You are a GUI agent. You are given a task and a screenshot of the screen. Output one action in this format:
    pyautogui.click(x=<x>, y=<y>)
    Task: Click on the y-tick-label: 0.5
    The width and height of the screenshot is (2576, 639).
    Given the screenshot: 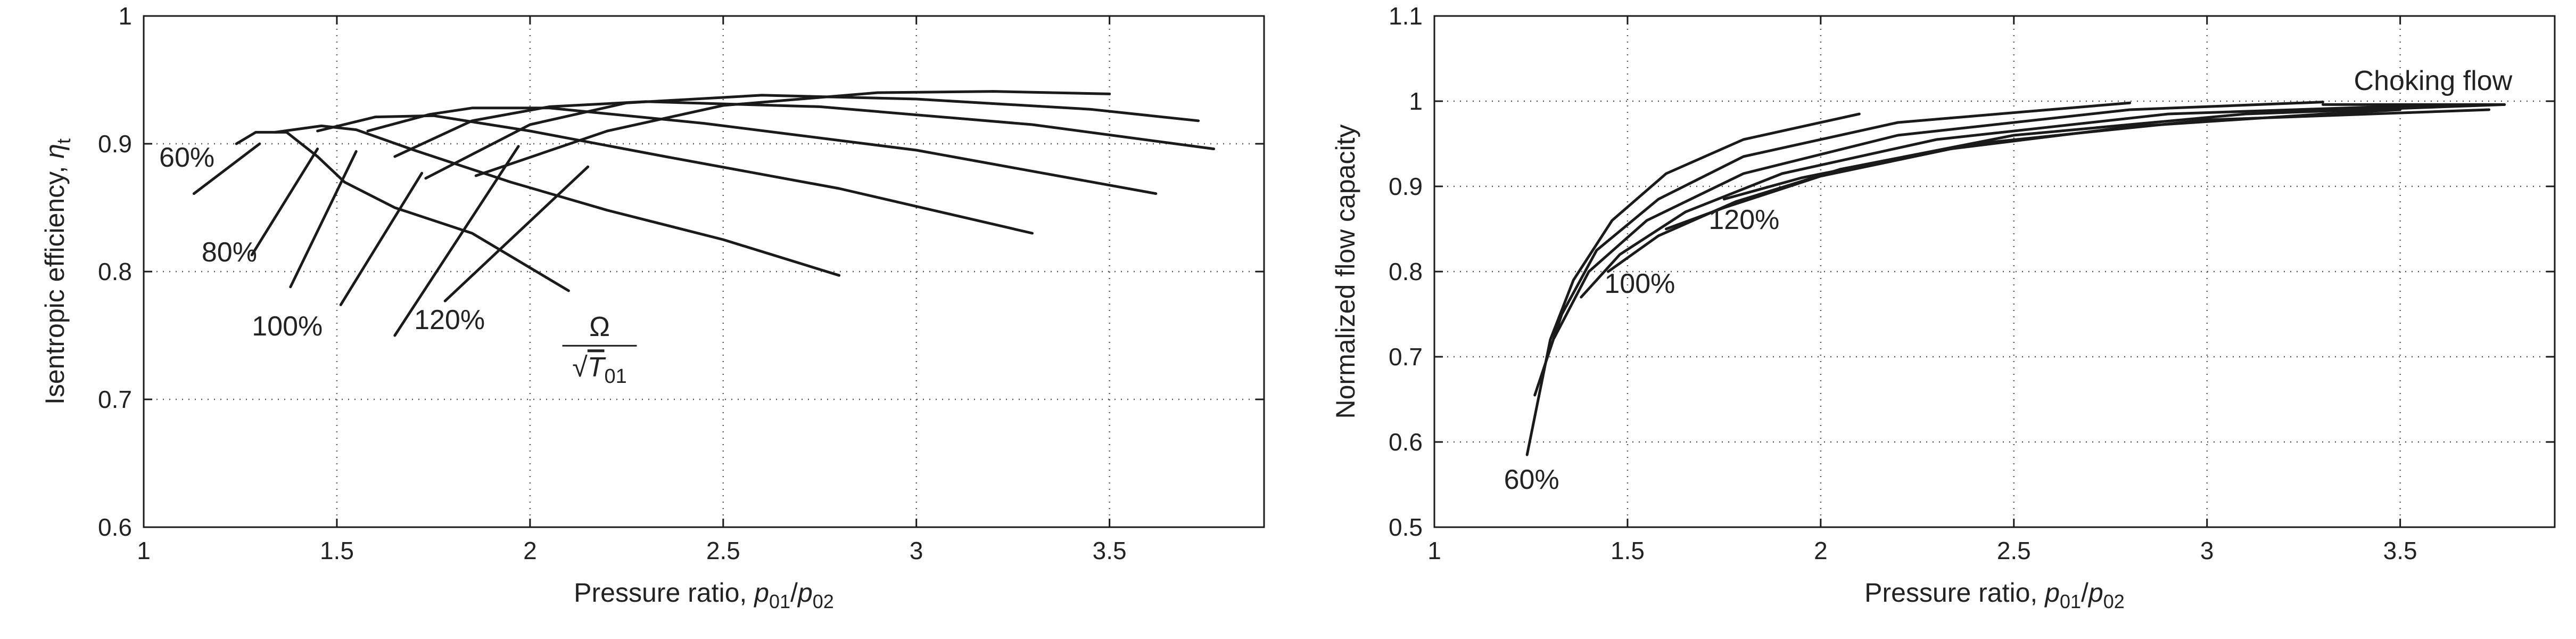 What is the action you would take?
    pyautogui.click(x=1406, y=527)
    